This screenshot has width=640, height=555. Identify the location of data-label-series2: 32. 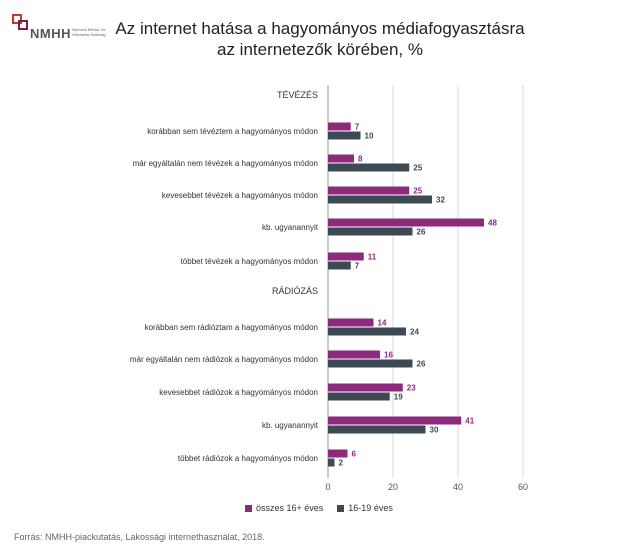
(440, 200).